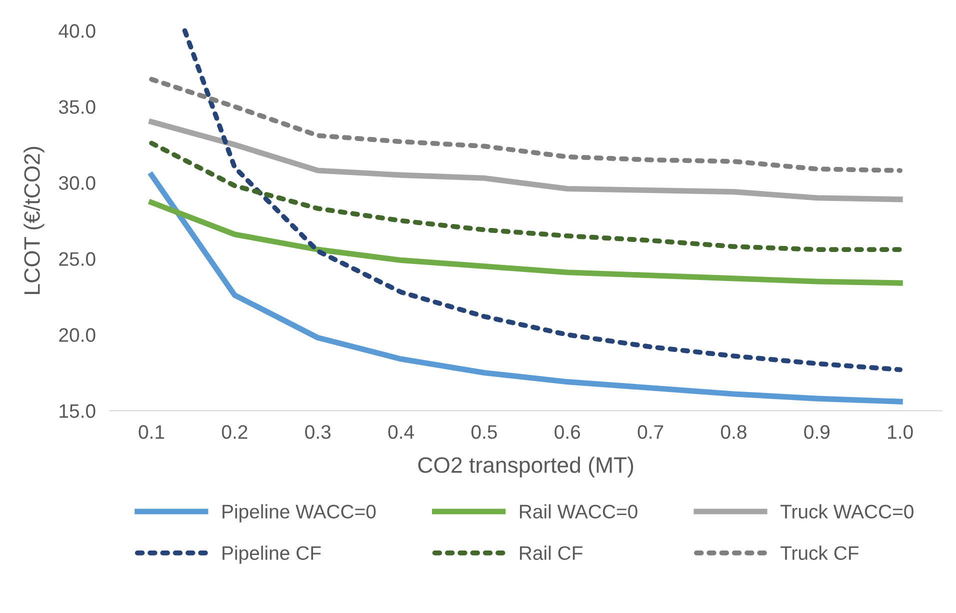  Describe the element at coordinates (817, 432) in the screenshot. I see `x-tick-label: 0.9` at that location.